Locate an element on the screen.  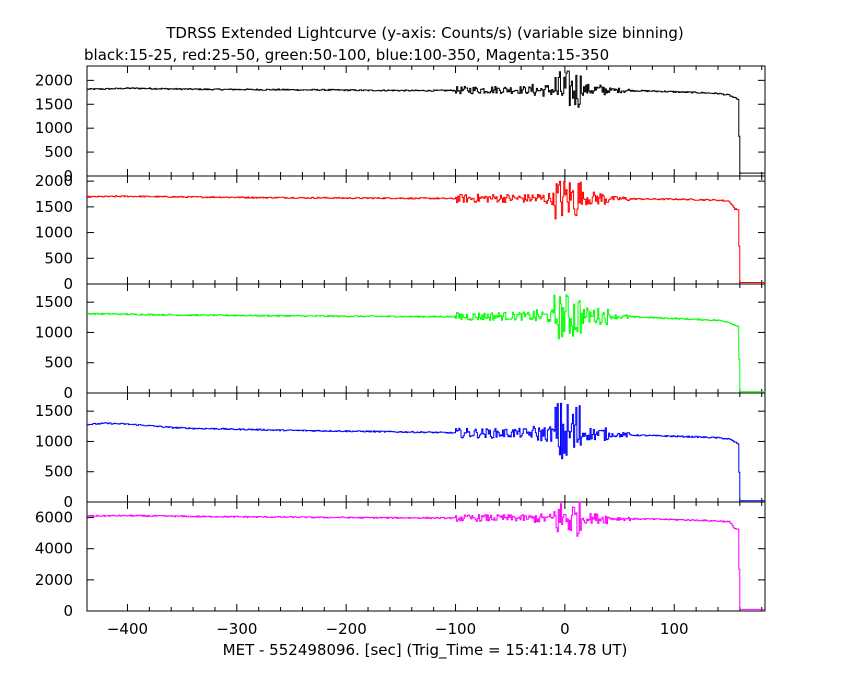
y-tick-label: 6000 is located at coordinates (54, 518).